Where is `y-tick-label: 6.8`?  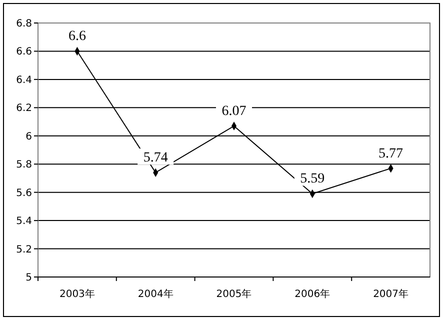 y-tick-label: 6.8 is located at coordinates (24, 24).